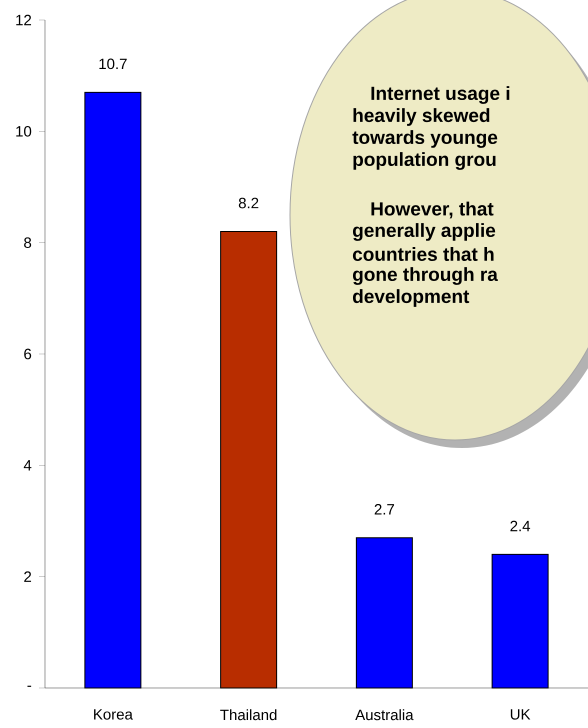  What do you see at coordinates (425, 276) in the screenshot?
I see `annotation: gone through ra` at bounding box center [425, 276].